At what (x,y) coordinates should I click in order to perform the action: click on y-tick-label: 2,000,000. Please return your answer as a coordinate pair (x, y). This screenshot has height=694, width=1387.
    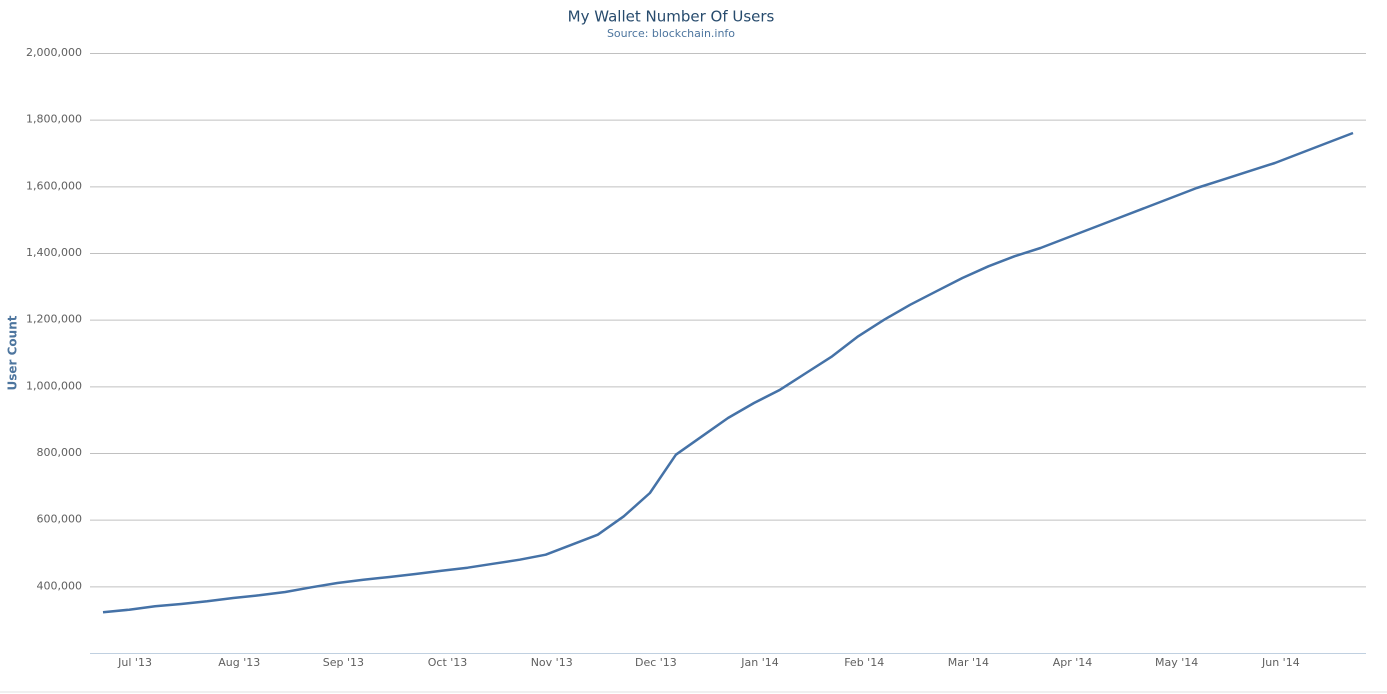
    Looking at the image, I should click on (54, 52).